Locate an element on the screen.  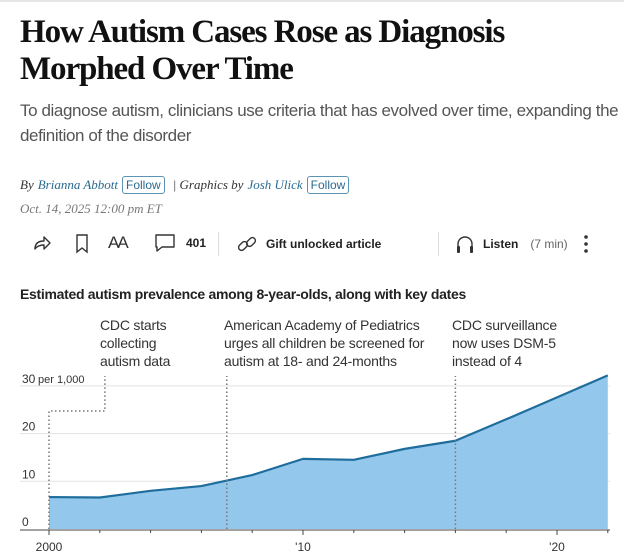
top-divider is located at coordinates (312, 1).